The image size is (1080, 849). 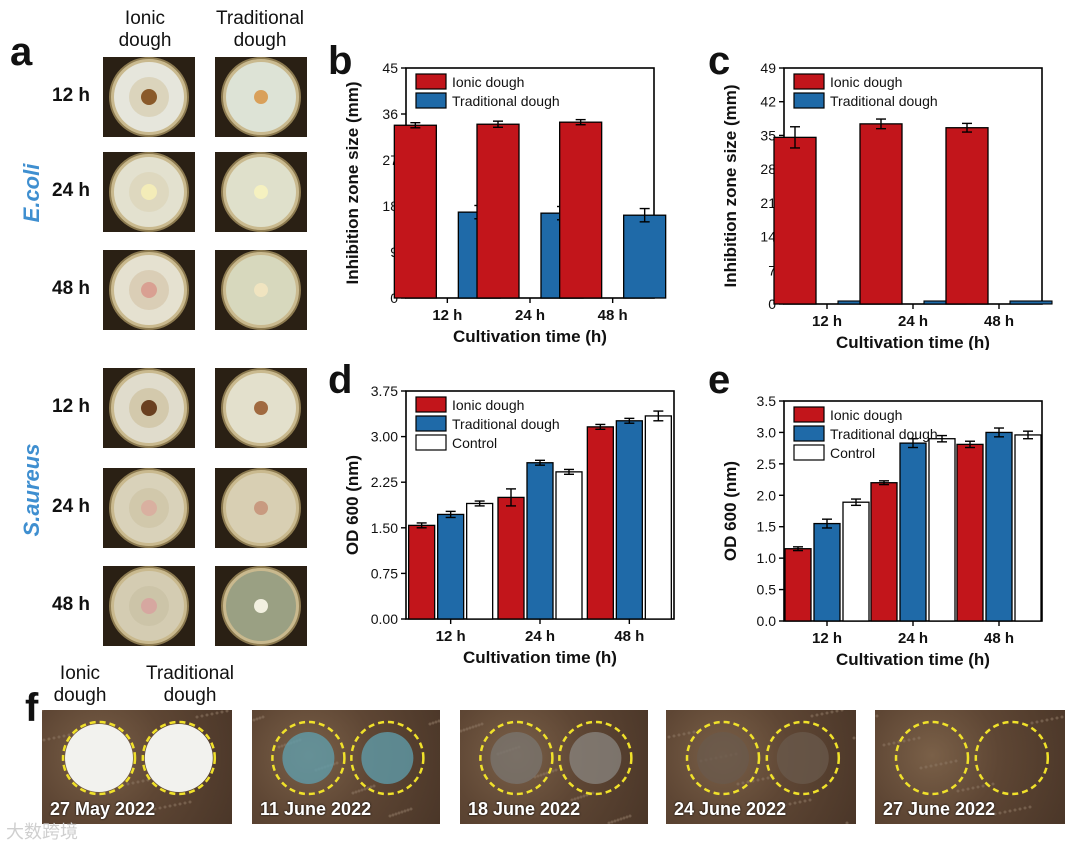 I want to click on panel-a-header-ionic: Ionic dough, so click(x=145, y=29).